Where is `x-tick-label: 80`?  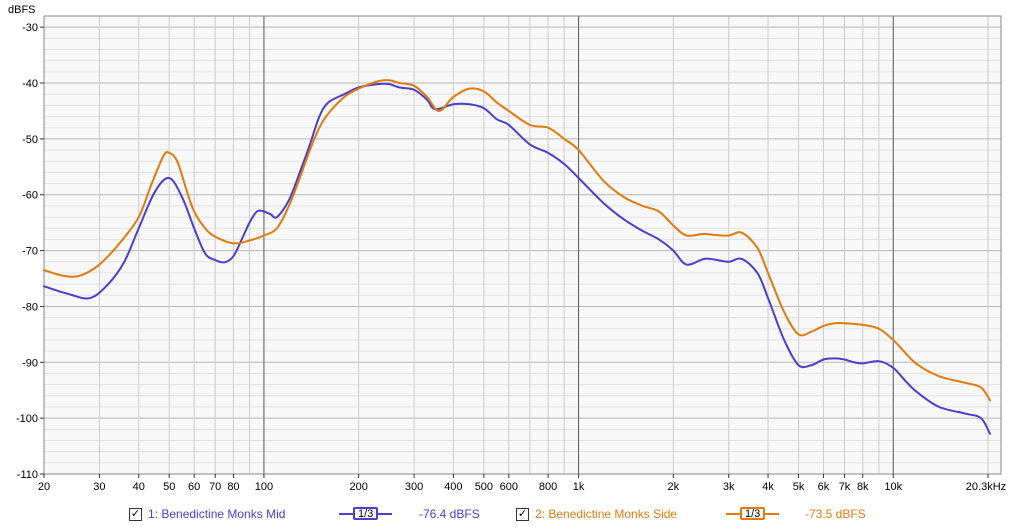 x-tick-label: 80 is located at coordinates (233, 487).